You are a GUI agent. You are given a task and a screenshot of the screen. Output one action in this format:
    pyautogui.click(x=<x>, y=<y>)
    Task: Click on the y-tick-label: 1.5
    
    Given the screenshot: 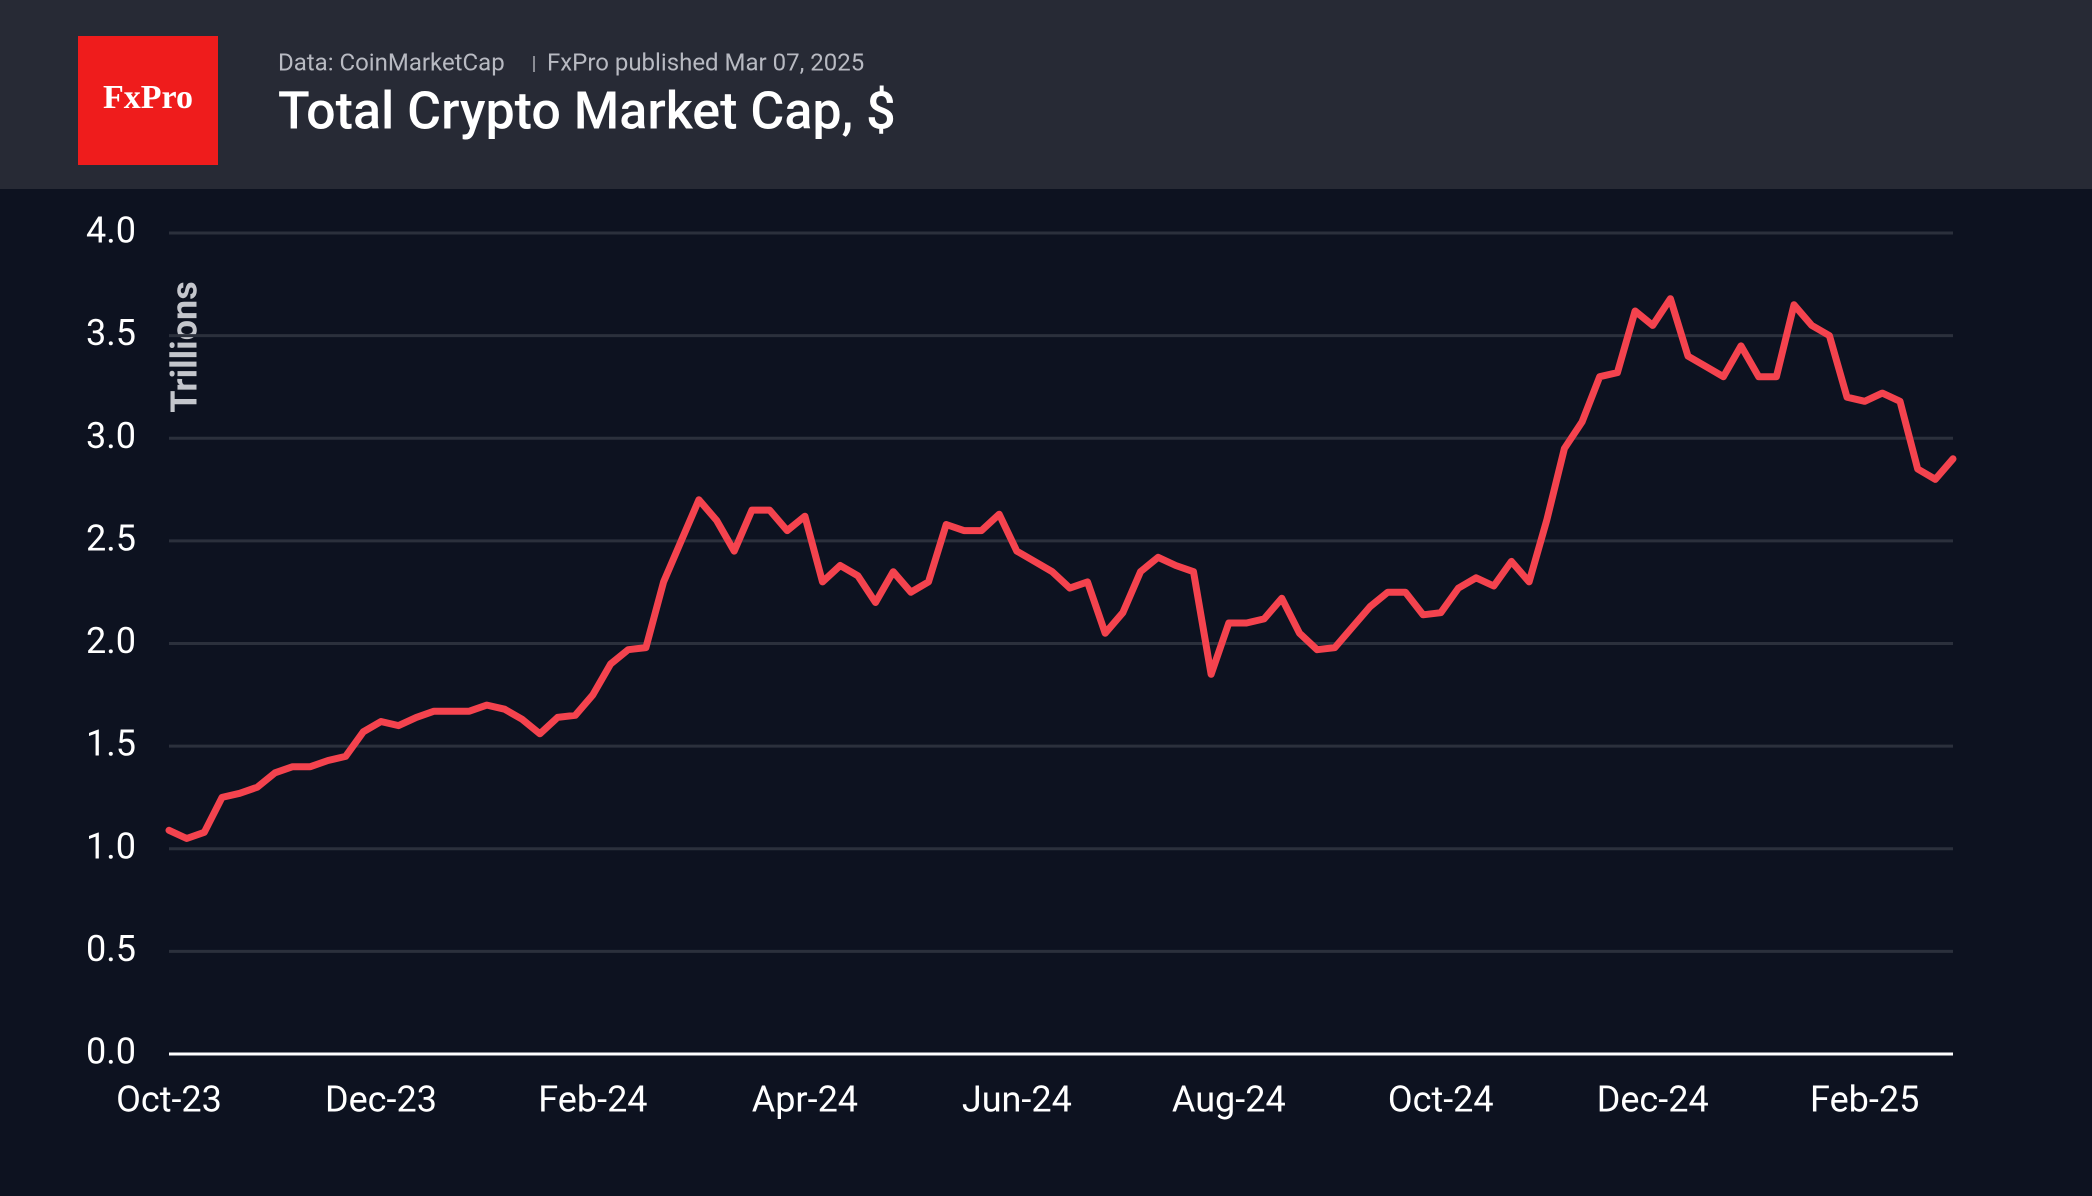 What is the action you would take?
    pyautogui.click(x=111, y=744)
    